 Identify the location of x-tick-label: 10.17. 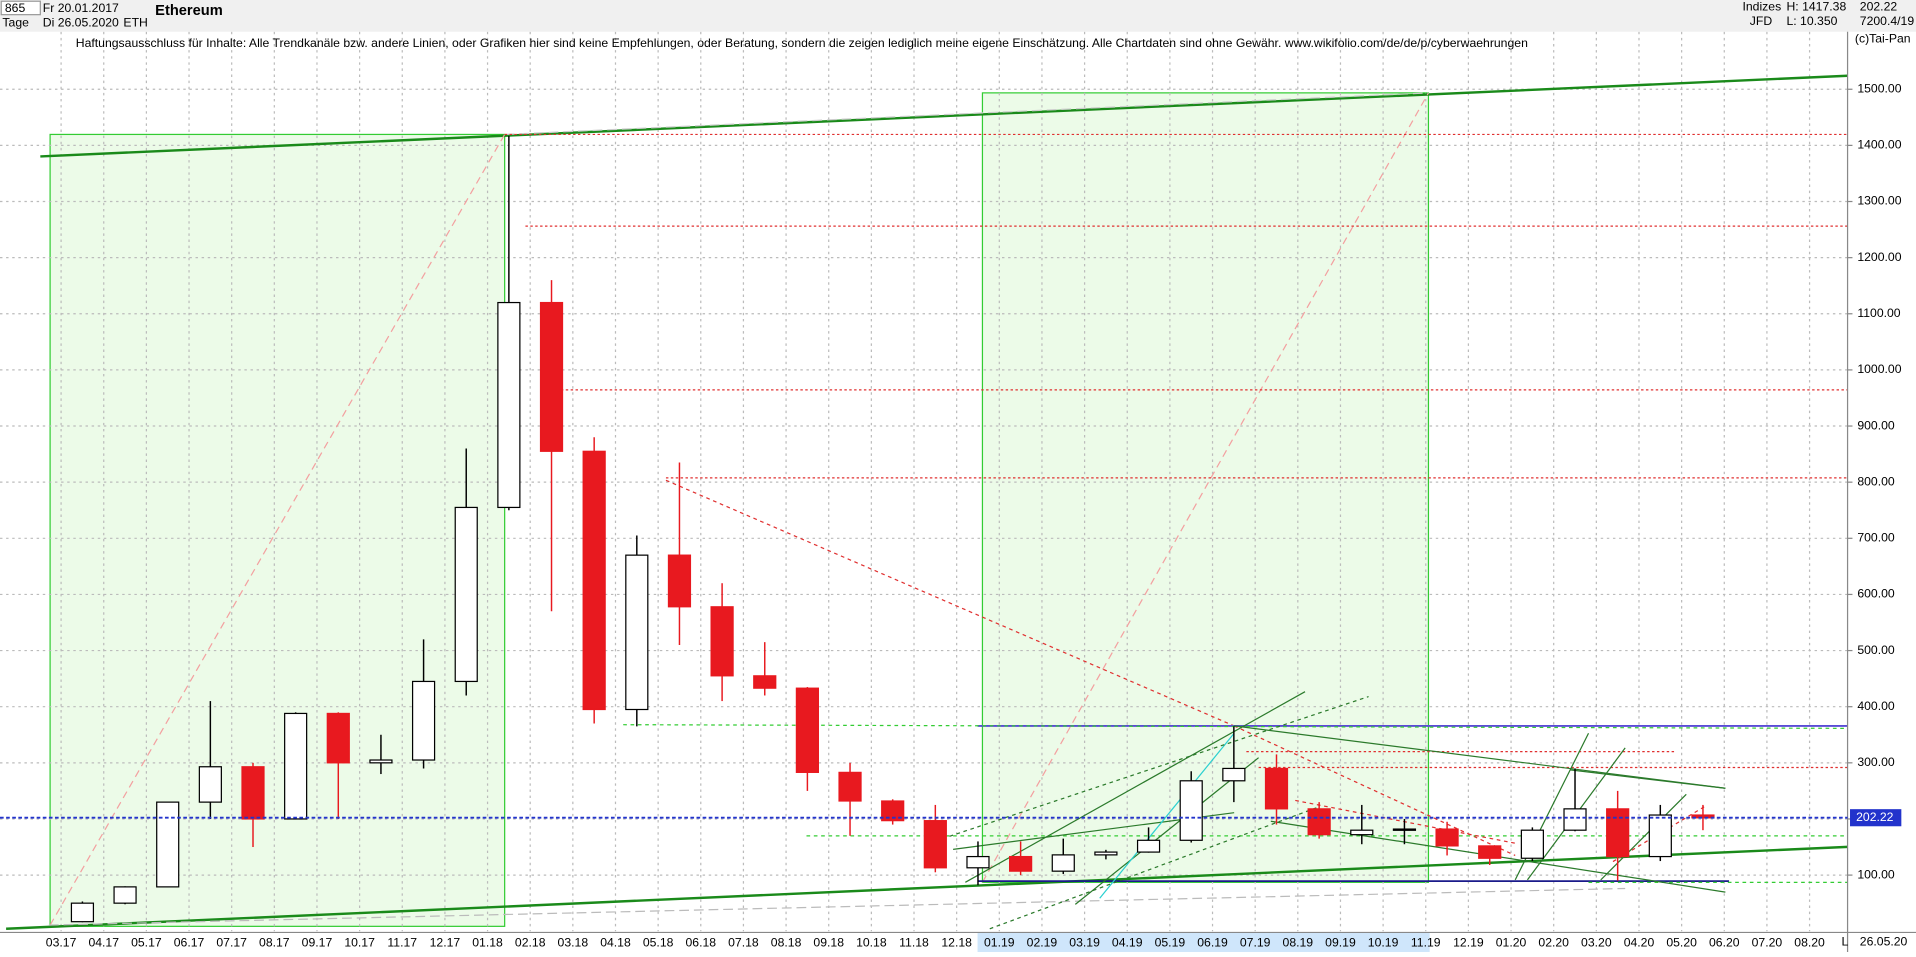
(359, 943).